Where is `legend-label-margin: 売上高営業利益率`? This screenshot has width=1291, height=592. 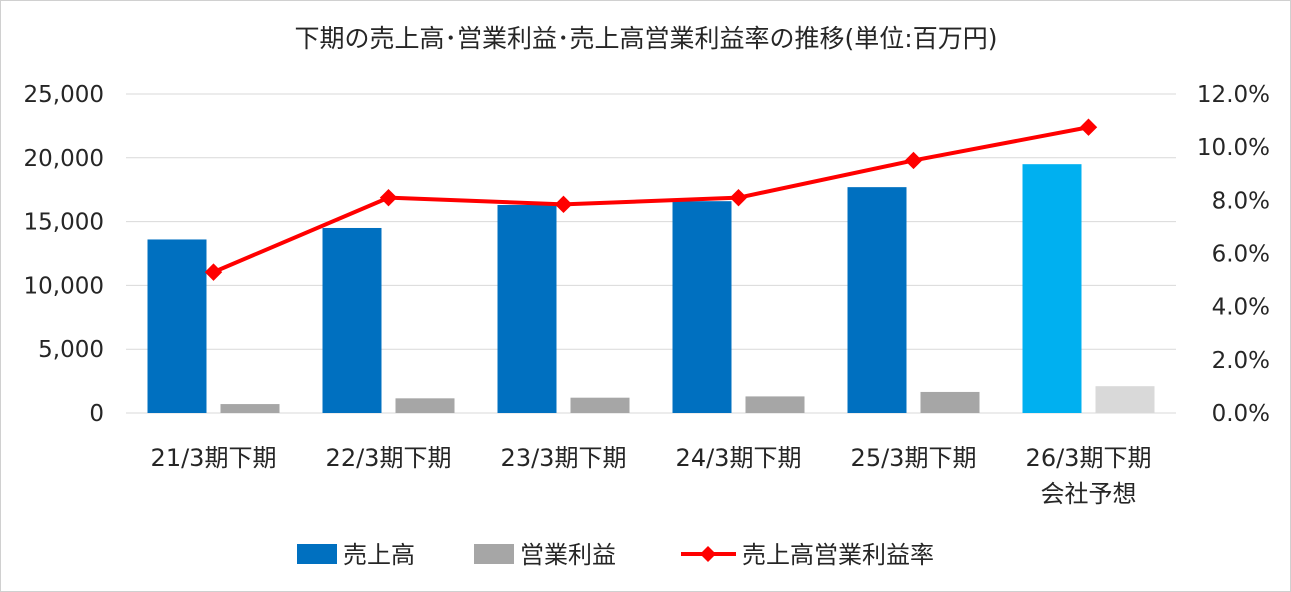
legend-label-margin: 売上高営業利益率 is located at coordinates (838, 555).